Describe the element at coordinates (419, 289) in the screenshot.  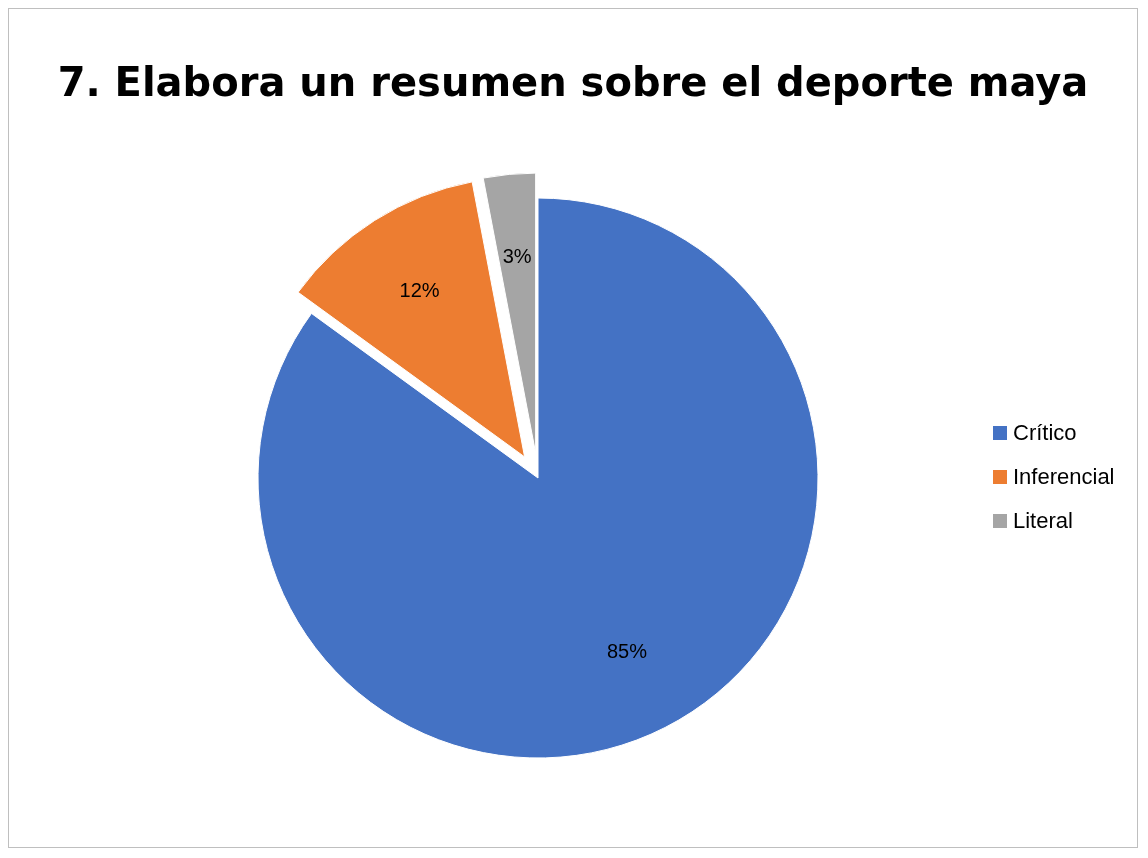
I see `data-label: 12%` at that location.